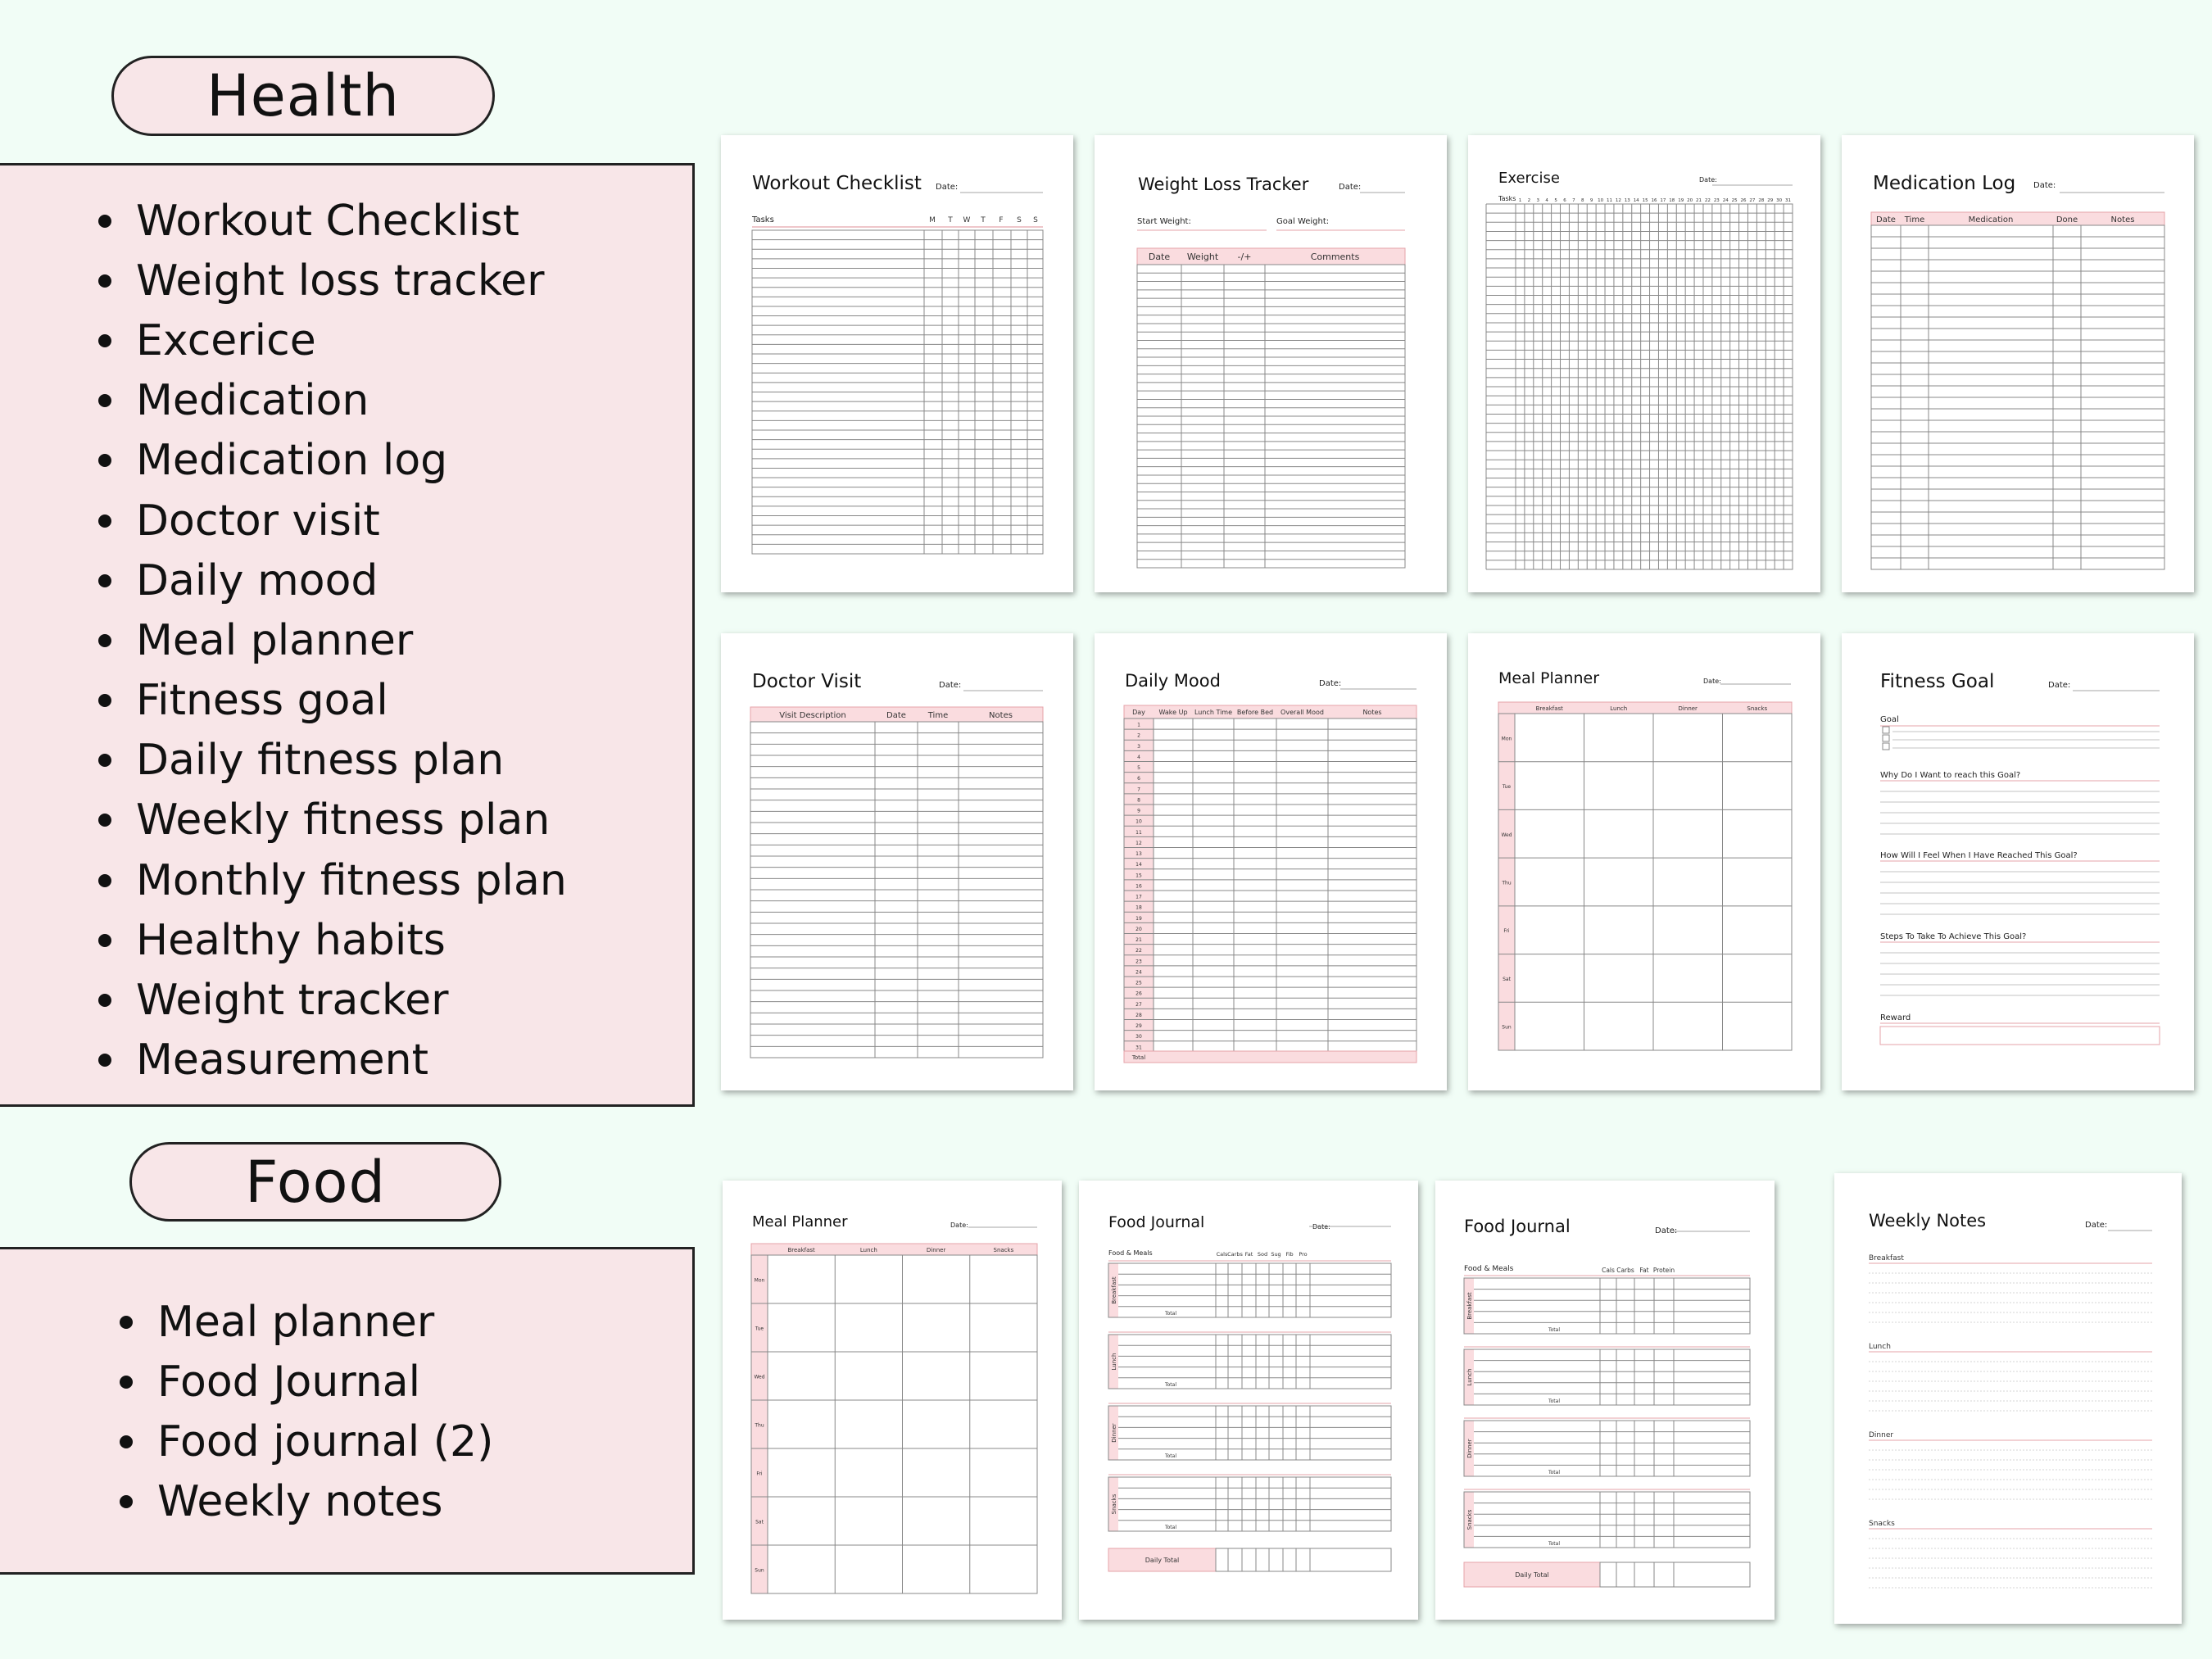  Describe the element at coordinates (1138, 747) in the screenshot. I see `day-number: 3` at that location.